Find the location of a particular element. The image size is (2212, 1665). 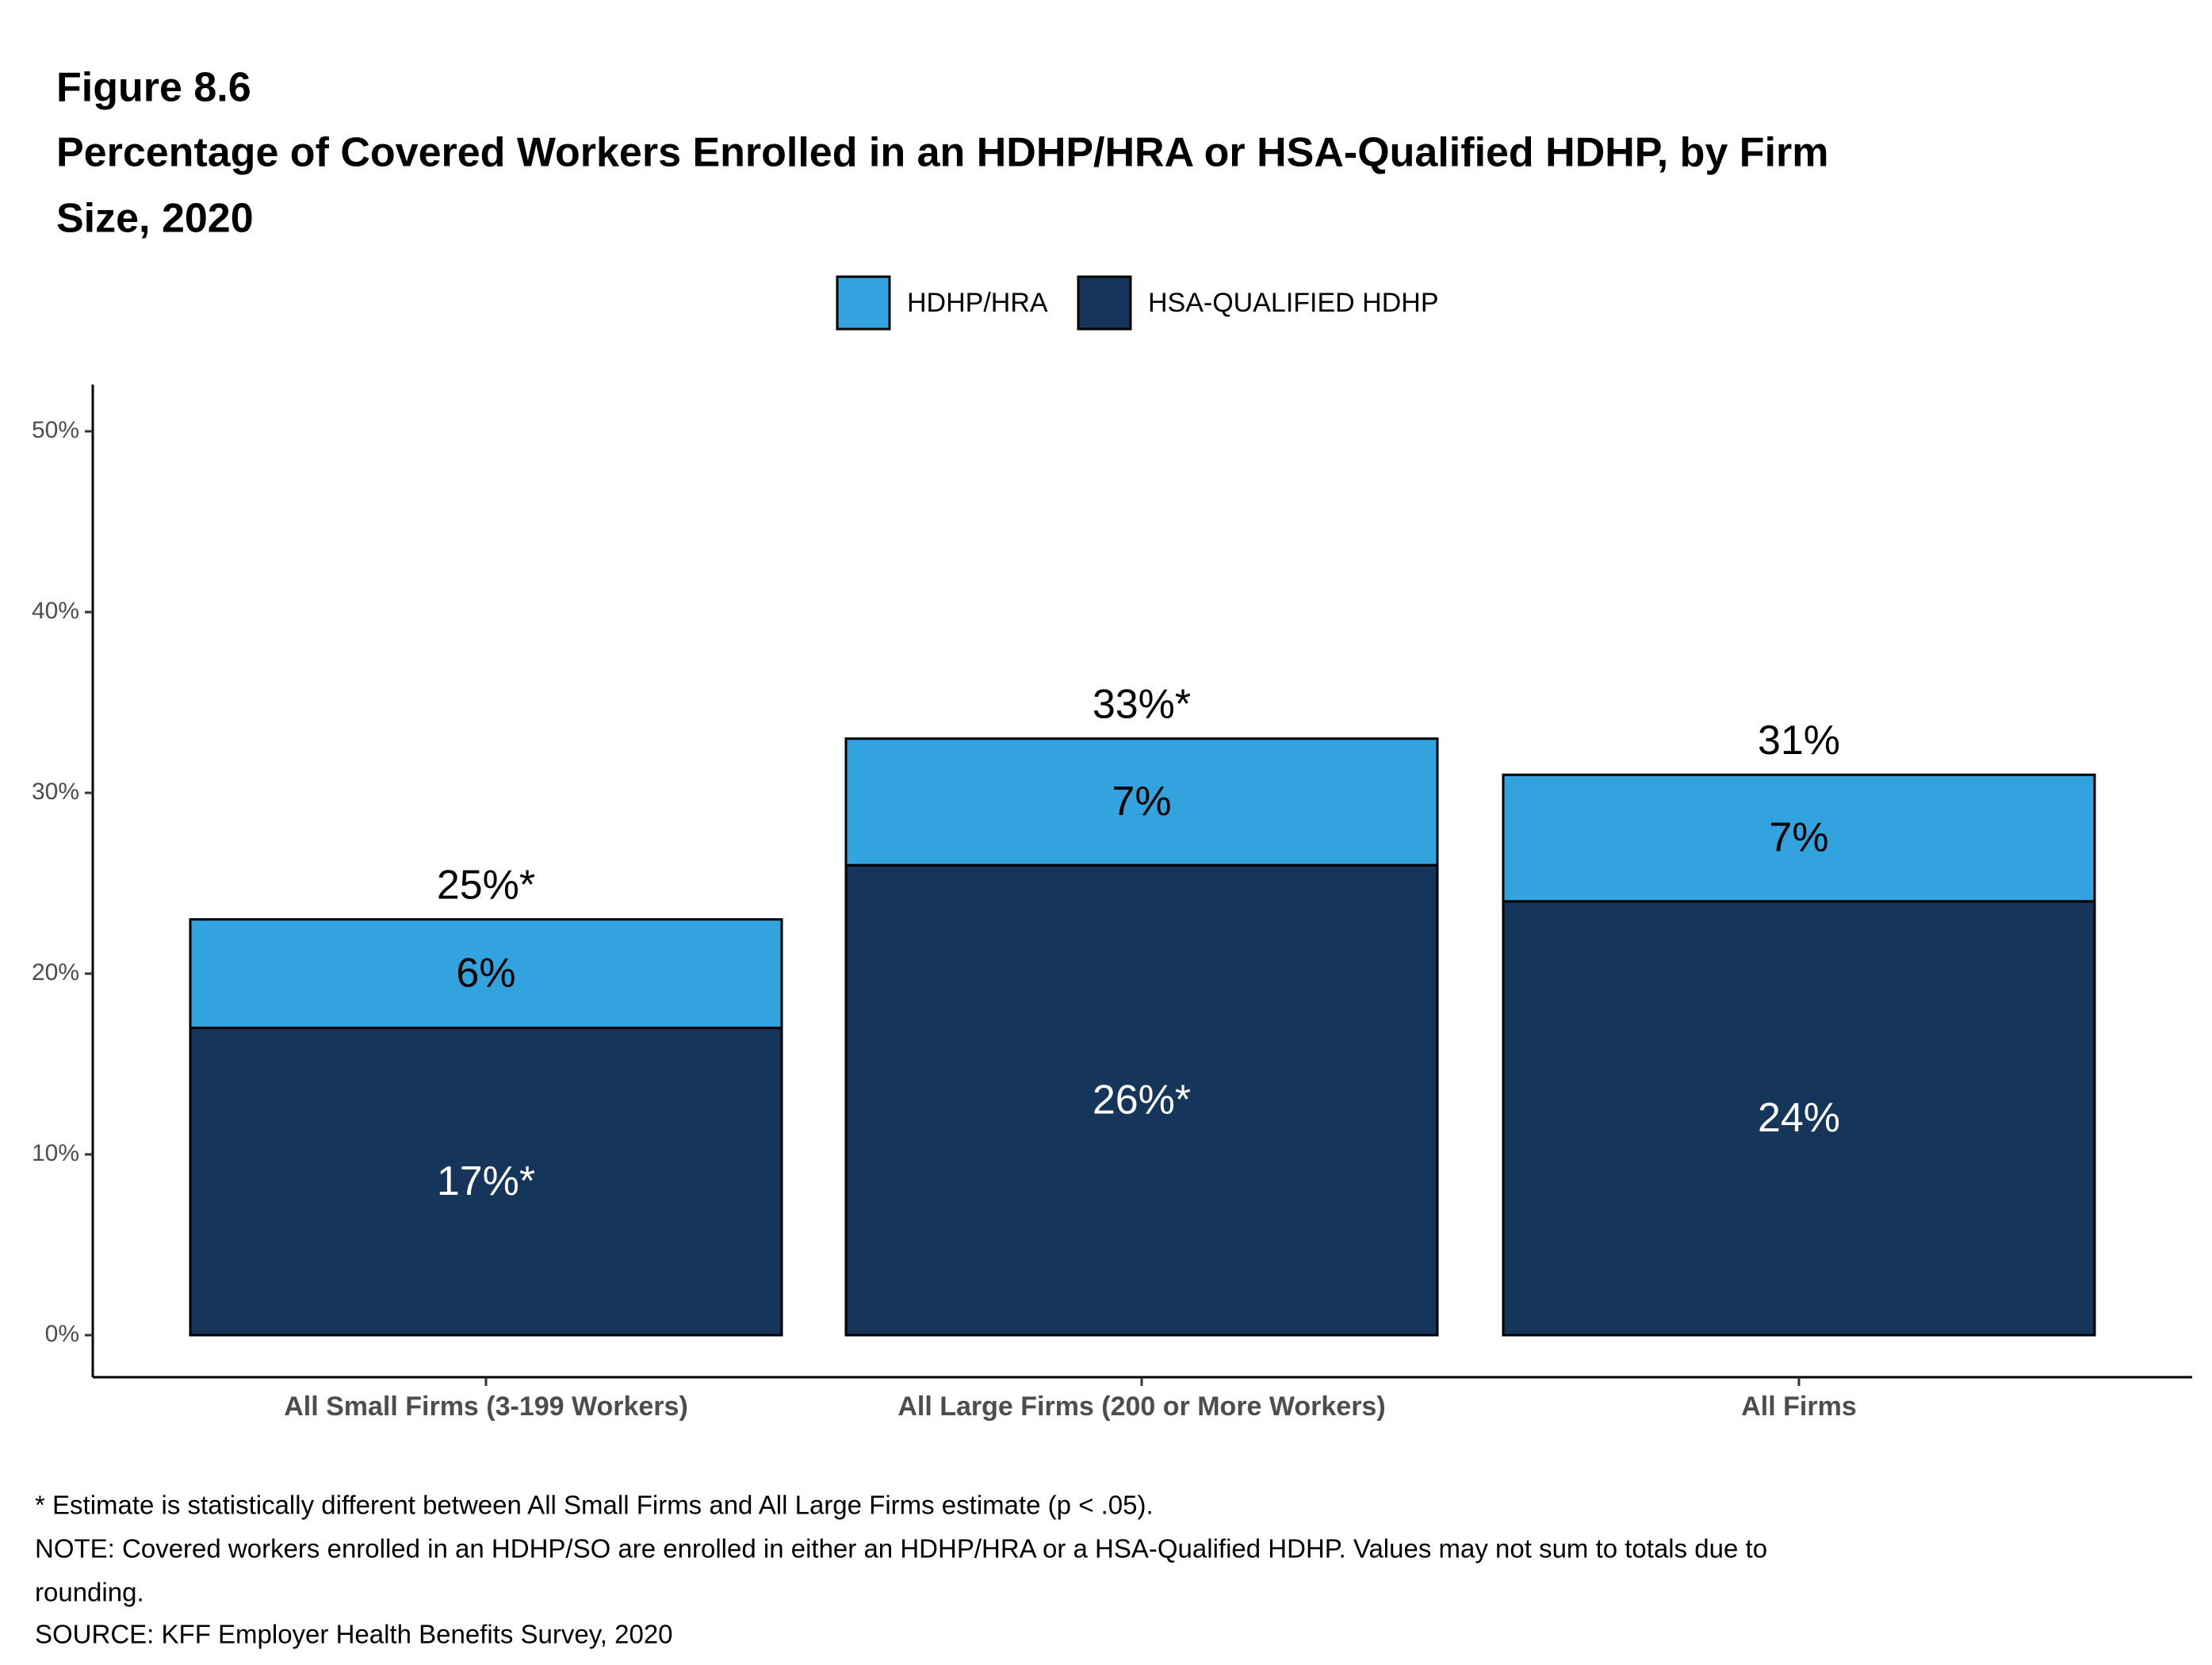

value-label: 17%* is located at coordinates (486, 1181).